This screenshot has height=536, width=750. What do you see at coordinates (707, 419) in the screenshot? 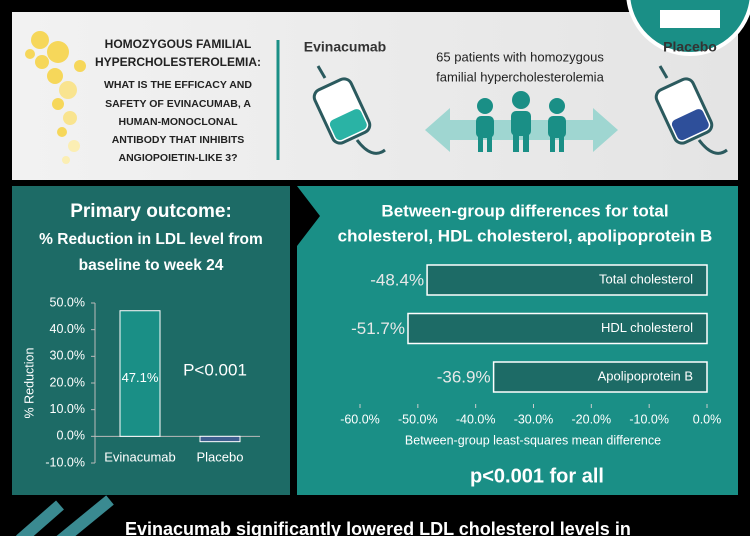
I see `x-tick-label: 0.0%` at bounding box center [707, 419].